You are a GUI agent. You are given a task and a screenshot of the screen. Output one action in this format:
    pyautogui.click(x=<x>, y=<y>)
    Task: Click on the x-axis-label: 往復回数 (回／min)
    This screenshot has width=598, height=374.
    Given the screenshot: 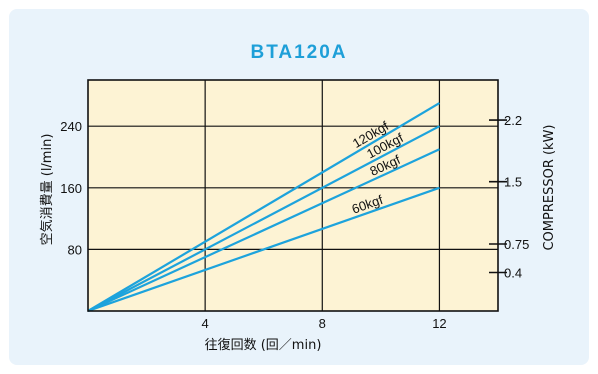 What is the action you would take?
    pyautogui.click(x=263, y=345)
    